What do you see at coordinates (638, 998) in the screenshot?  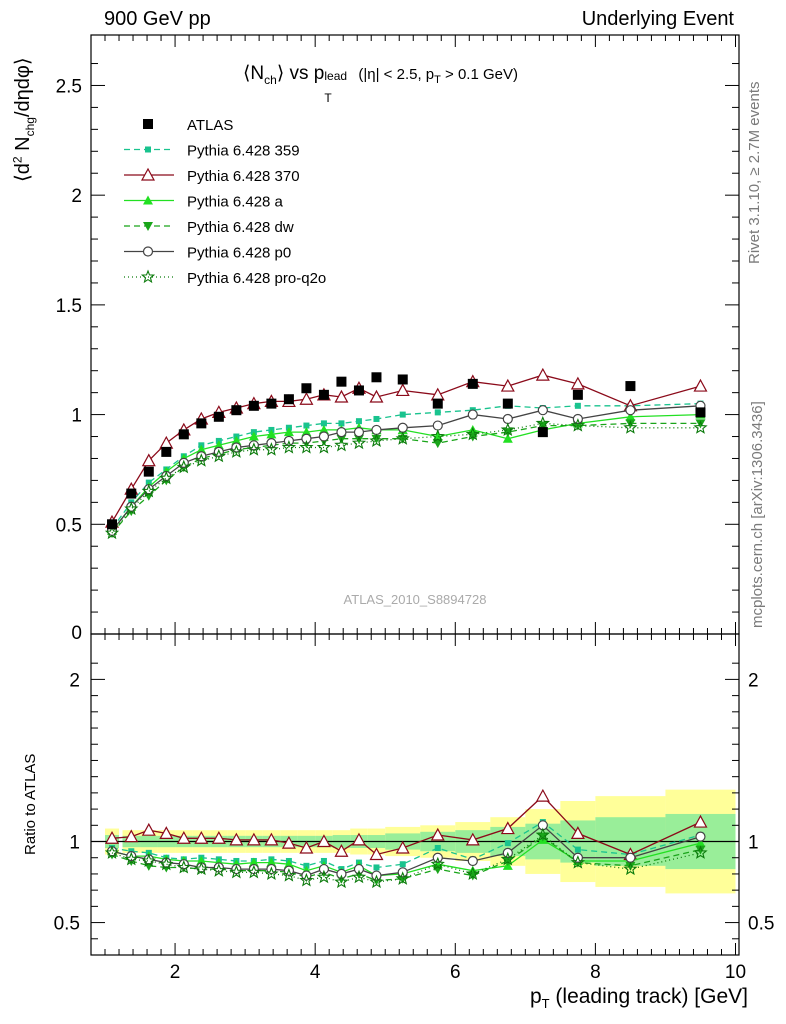 I see `x-axis-label: pT (leading track) [GeV]` at bounding box center [638, 998].